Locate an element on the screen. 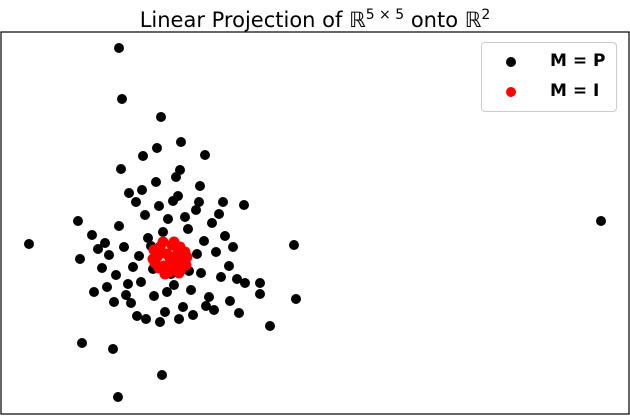 The image size is (630, 416). chart-title: Linear Projection of ℝ5 × 5 onto ℝ2 is located at coordinates (315, 17).